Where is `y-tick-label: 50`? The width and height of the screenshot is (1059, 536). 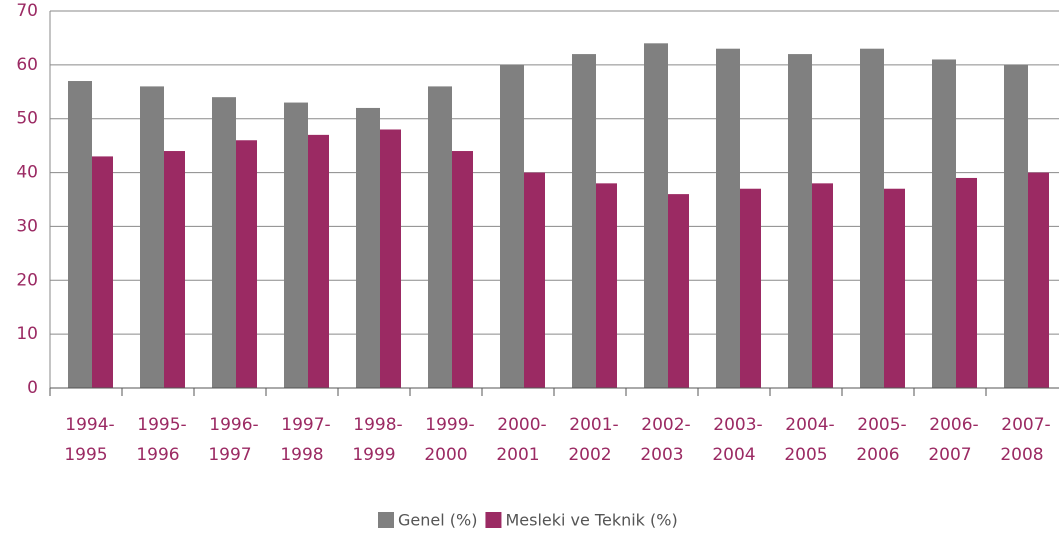
y-tick-label: 50 is located at coordinates (27, 119).